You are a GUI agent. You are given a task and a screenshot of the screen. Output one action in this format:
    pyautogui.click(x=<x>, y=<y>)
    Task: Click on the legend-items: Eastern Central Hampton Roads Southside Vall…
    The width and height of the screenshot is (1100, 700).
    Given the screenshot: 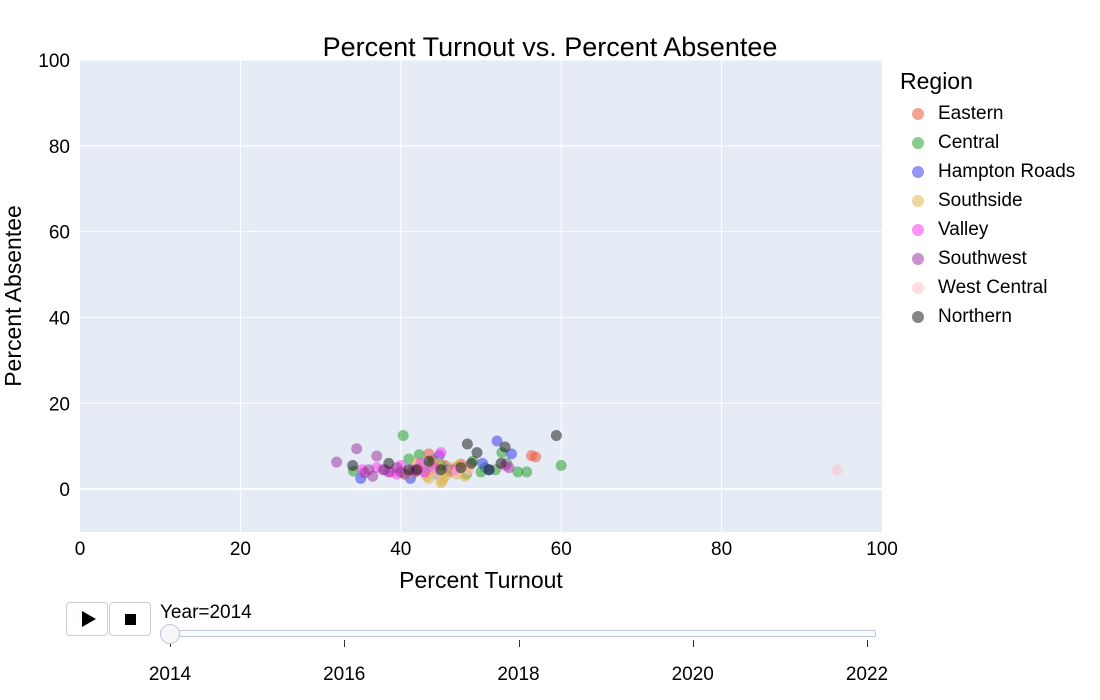 What is the action you would take?
    pyautogui.click(x=987, y=215)
    